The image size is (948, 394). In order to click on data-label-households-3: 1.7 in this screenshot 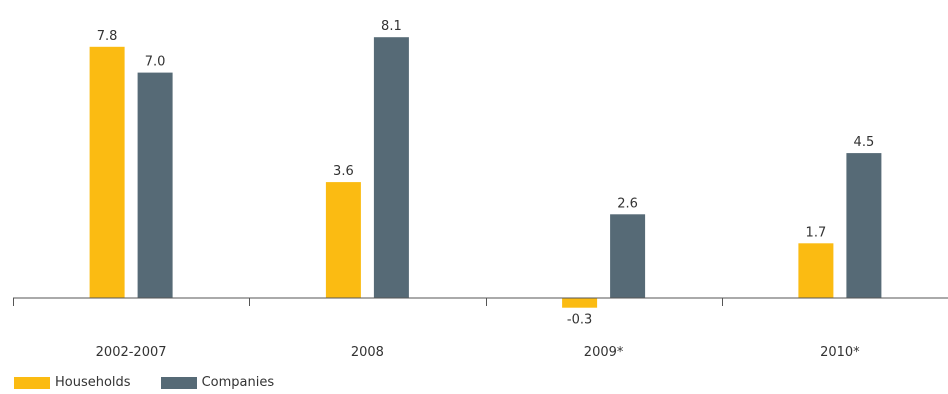, I will do `click(816, 232)`.